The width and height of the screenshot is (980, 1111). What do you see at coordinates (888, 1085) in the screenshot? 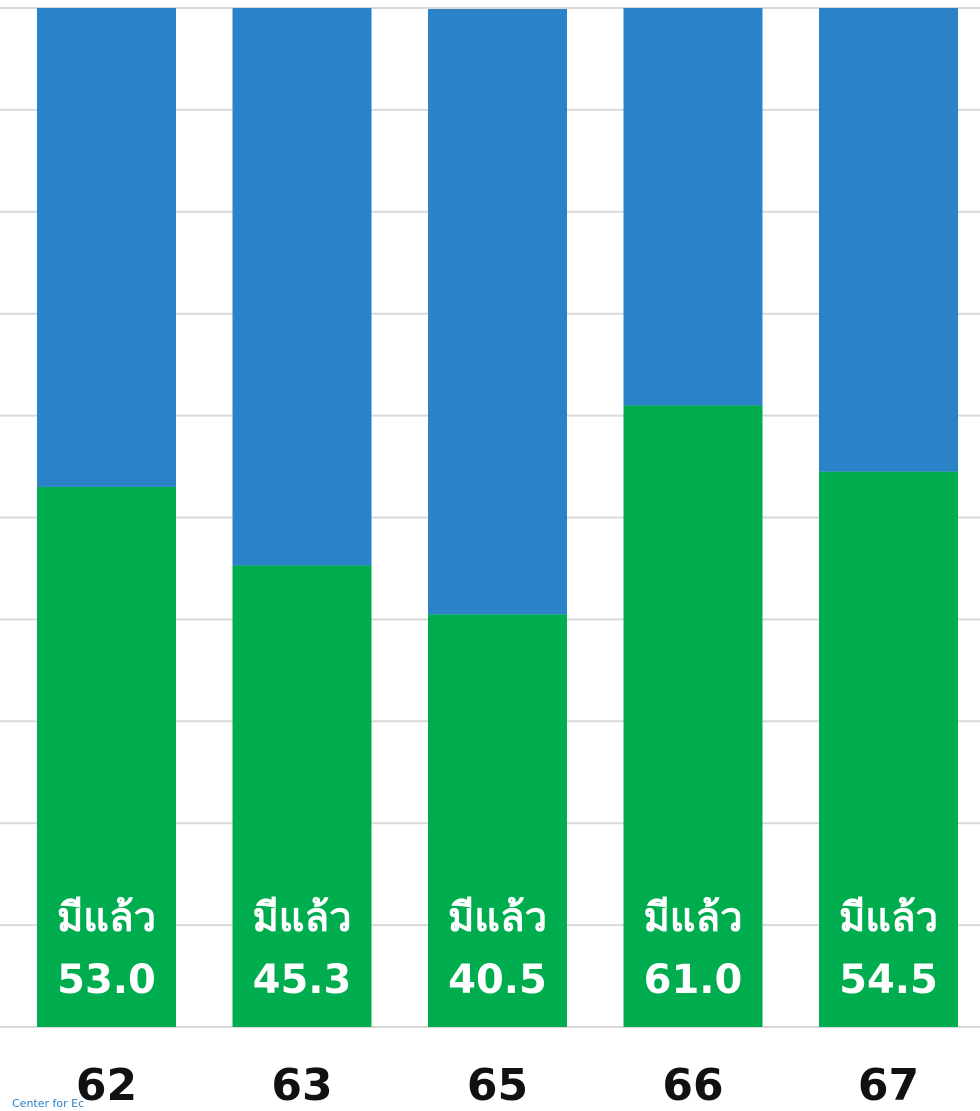
I see `x-tick-label: 67` at bounding box center [888, 1085].